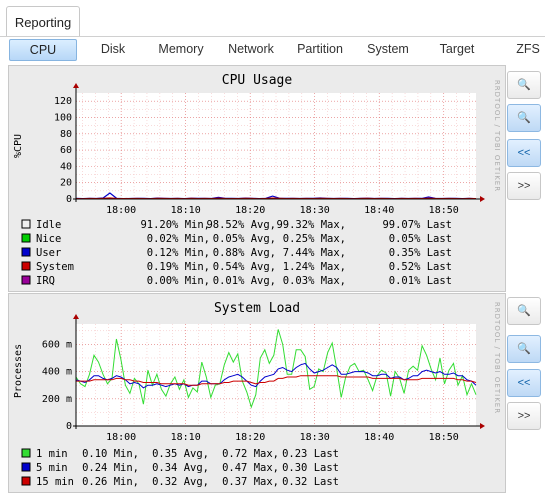  I want to click on subtab-disk: Disk, so click(113, 49).